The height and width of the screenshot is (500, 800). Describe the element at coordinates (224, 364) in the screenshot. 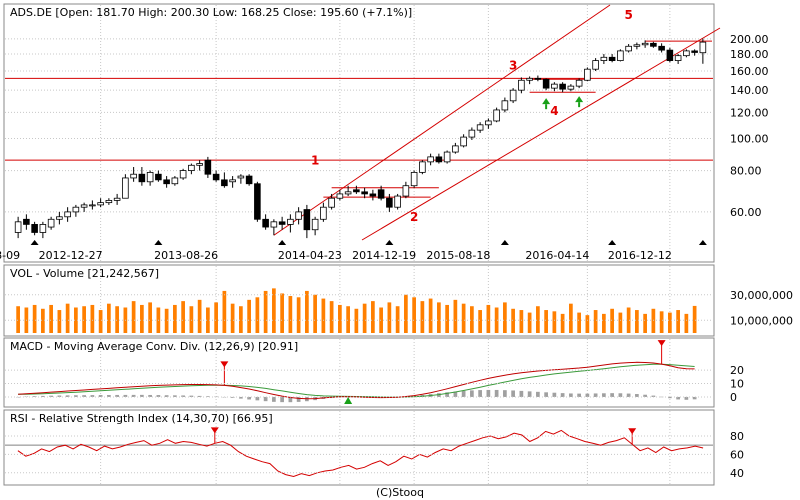

I see `sell-marker` at that location.